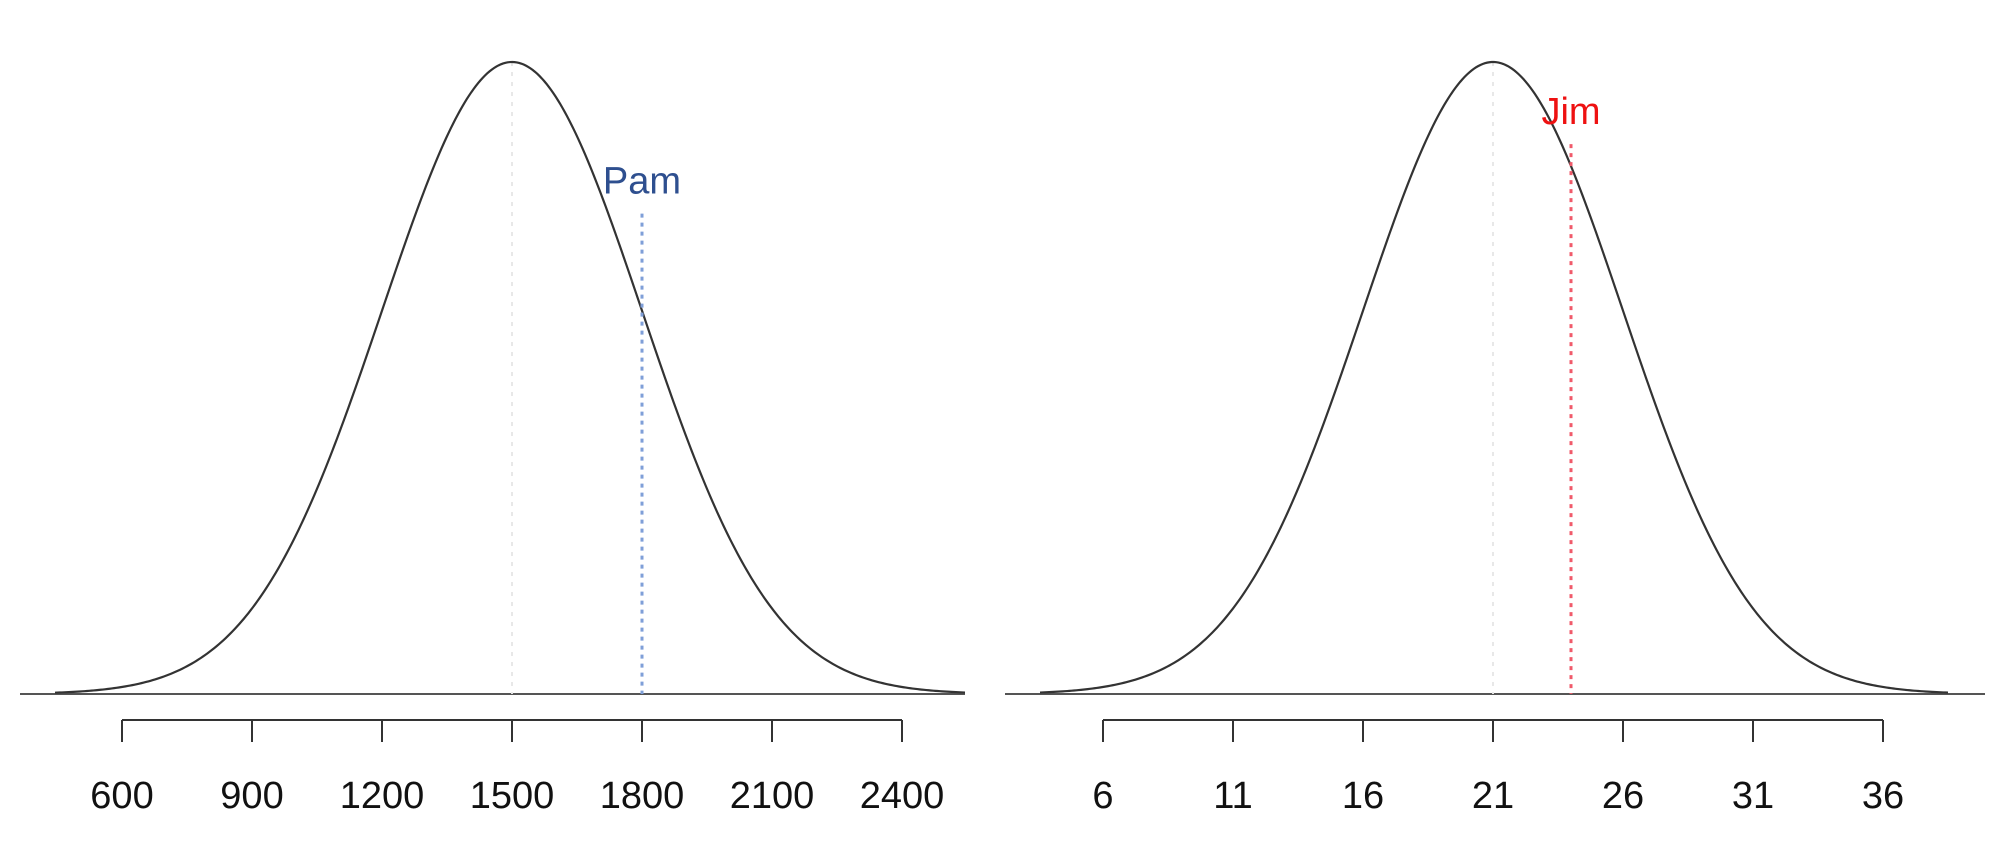 This screenshot has width=2000, height=866. I want to click on x-tick-label: 36, so click(1883, 796).